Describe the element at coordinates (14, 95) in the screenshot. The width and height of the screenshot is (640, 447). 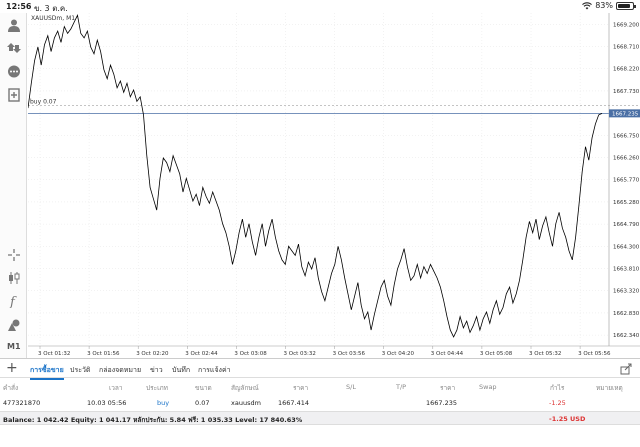
I see `new-order-icon` at that location.